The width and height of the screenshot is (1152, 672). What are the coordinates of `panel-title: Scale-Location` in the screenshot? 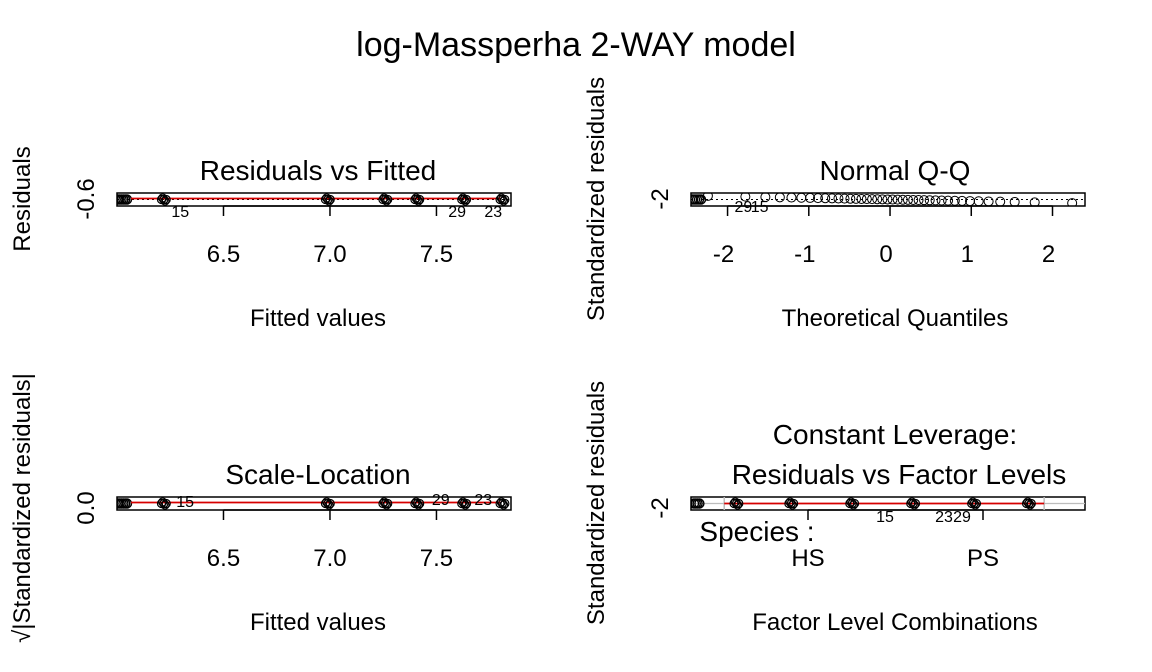 It's located at (317, 474).